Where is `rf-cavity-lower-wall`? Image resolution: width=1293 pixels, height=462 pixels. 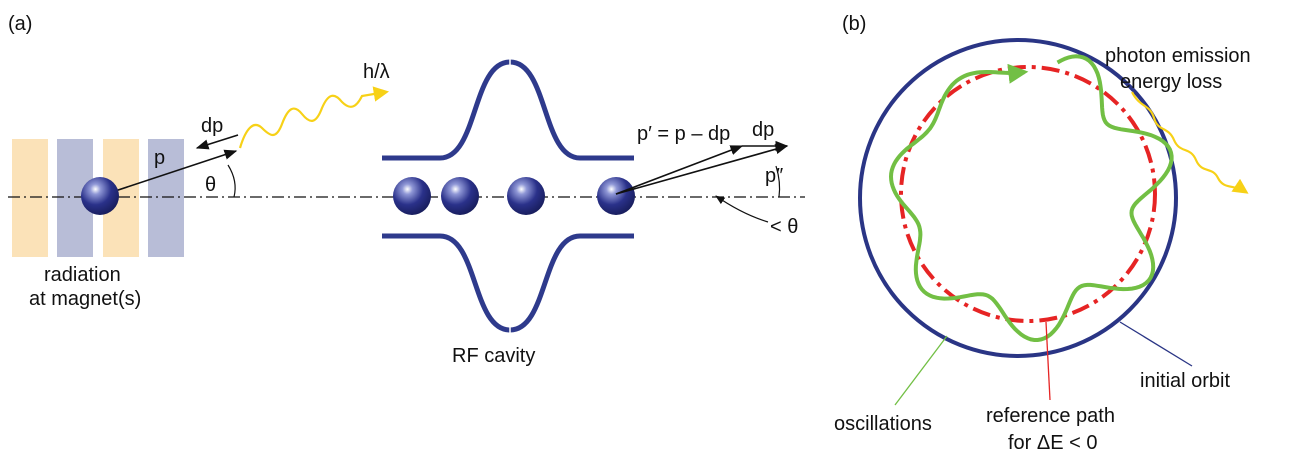 rf-cavity-lower-wall is located at coordinates (508, 283).